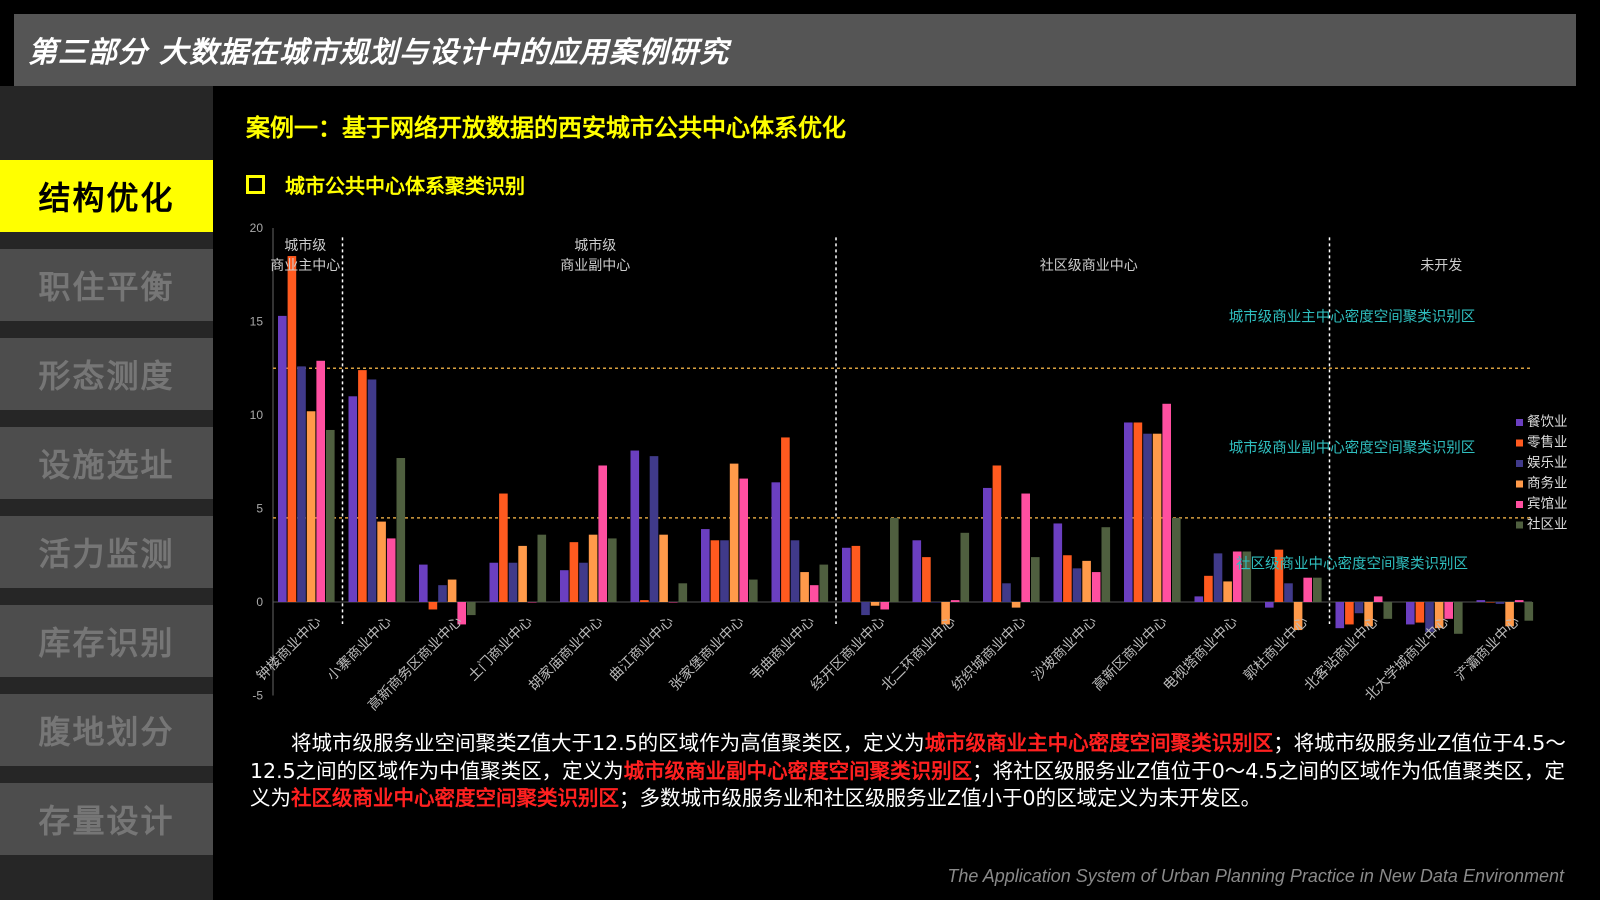  I want to click on zone-label: 社区级商业中心密度空间聚类识别区, so click(1352, 563).